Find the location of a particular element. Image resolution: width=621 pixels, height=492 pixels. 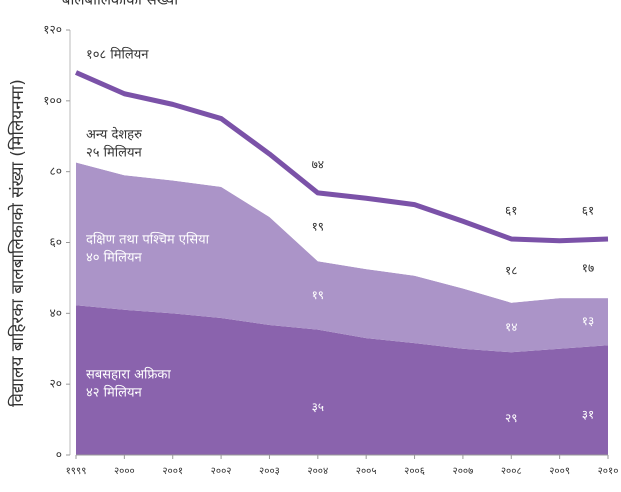

x-tick-label: २००७ is located at coordinates (463, 471).